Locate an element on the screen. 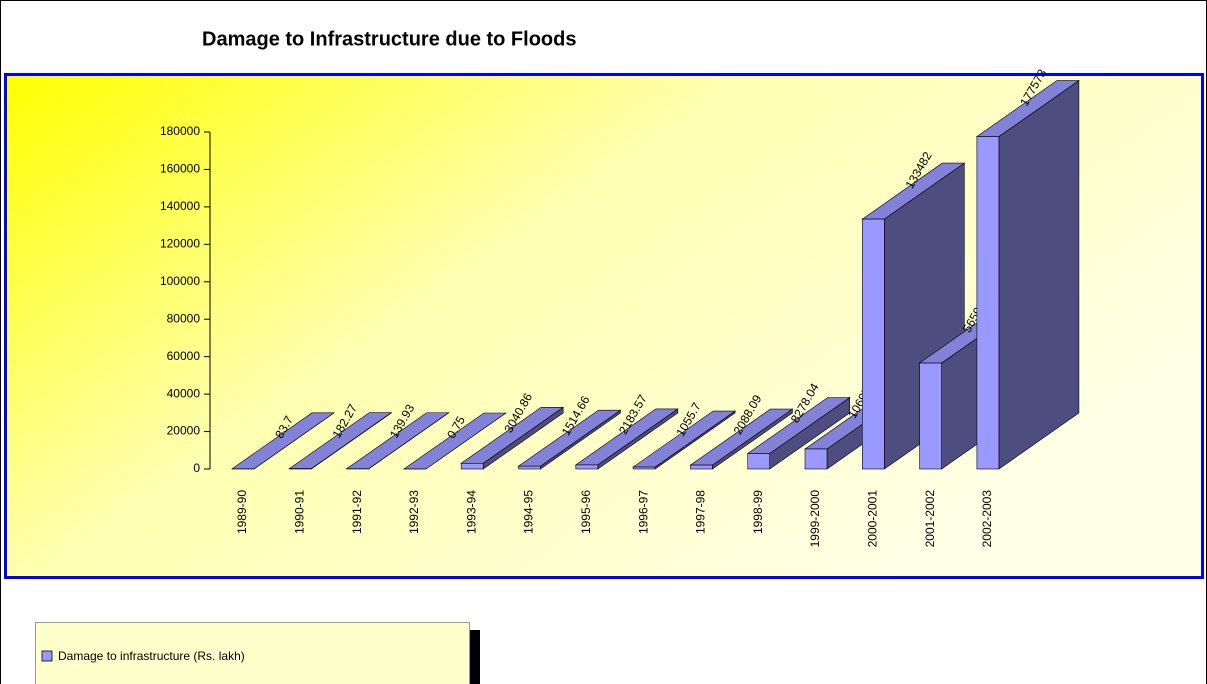 This screenshot has width=1207, height=684. x-tick-label: 1997-98 is located at coordinates (701, 512).